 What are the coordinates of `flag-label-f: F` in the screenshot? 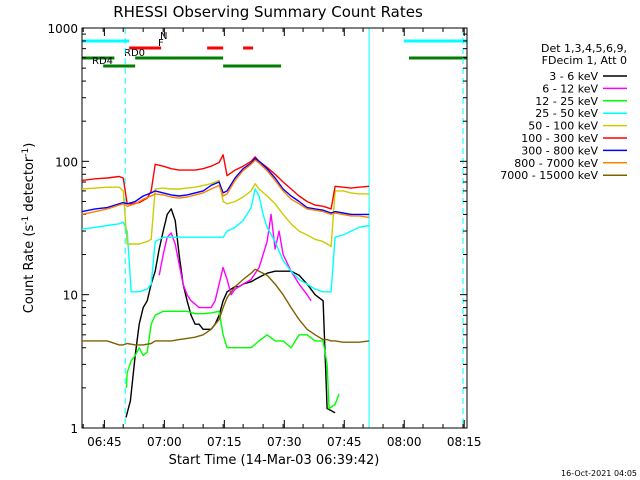 It's located at (161, 43).